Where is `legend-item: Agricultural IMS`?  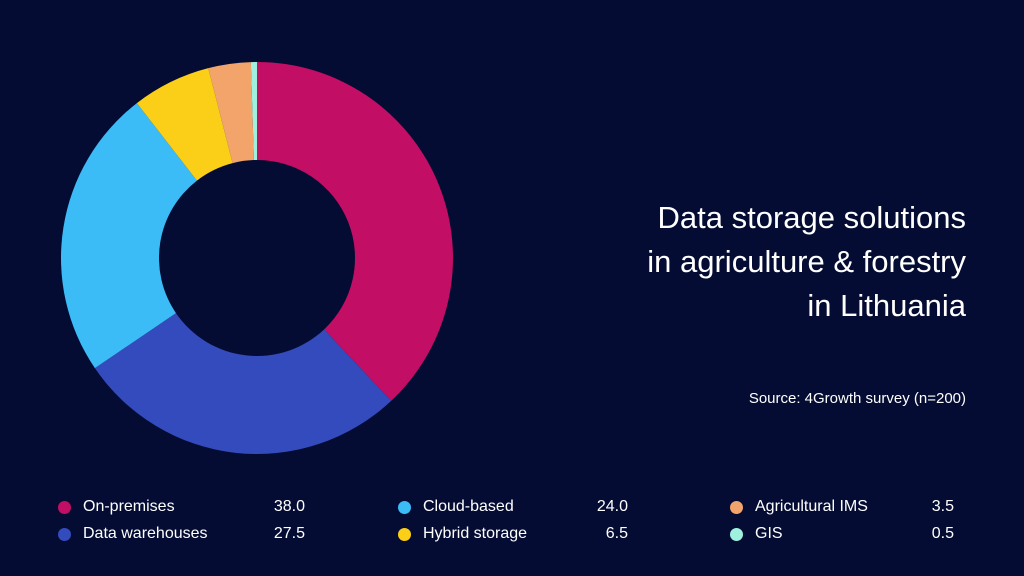 legend-item: Agricultural IMS is located at coordinates (799, 507).